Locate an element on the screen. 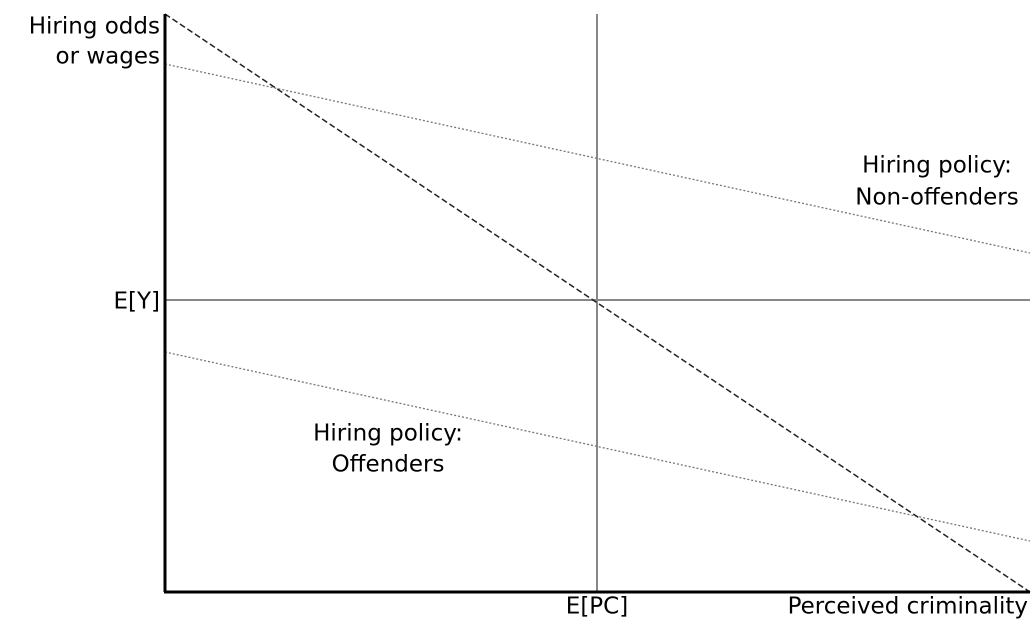 This screenshot has height=625, width=1036. curve-label: Offenders is located at coordinates (388, 465).